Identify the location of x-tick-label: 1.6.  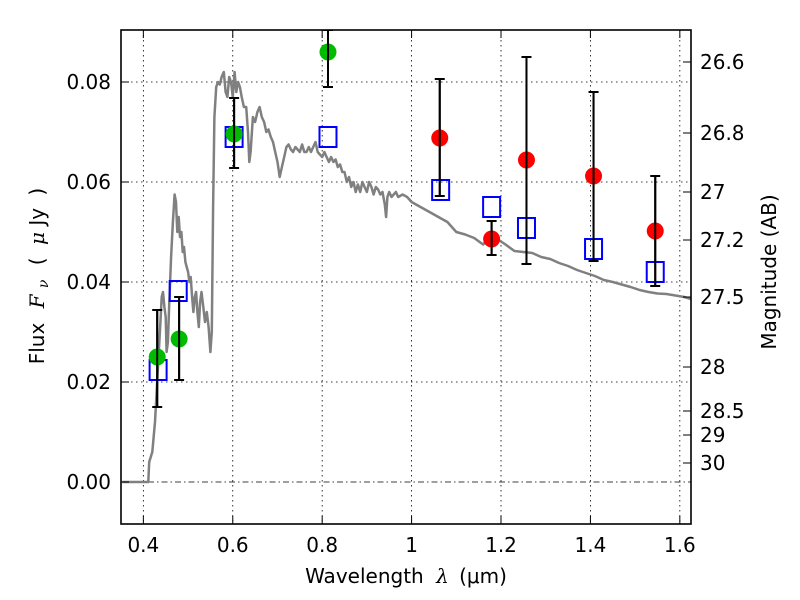
(680, 545).